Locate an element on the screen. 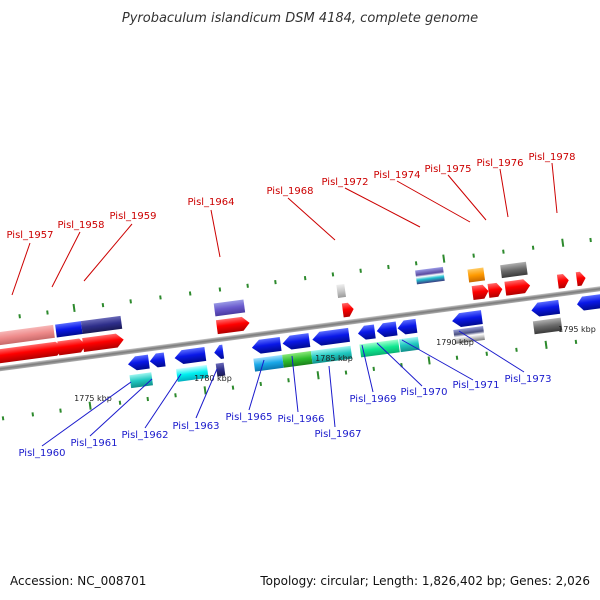 The width and height of the screenshot is (600, 600). tick-label: 1775 kbp is located at coordinates (93, 398).